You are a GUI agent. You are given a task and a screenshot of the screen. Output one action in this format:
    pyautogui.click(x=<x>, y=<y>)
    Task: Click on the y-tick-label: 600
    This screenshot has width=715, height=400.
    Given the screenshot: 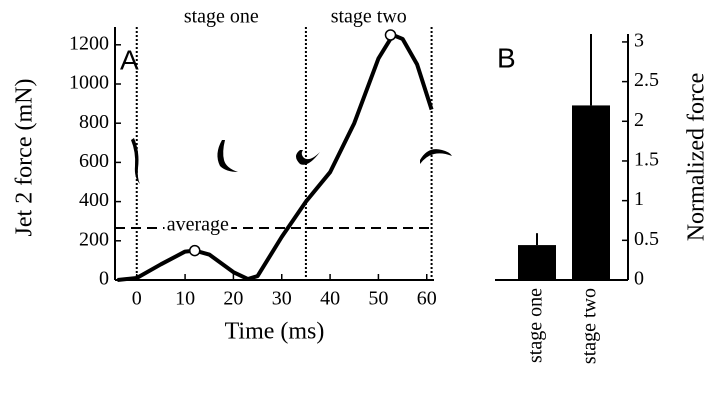 What is the action you would take?
    pyautogui.click(x=94, y=161)
    